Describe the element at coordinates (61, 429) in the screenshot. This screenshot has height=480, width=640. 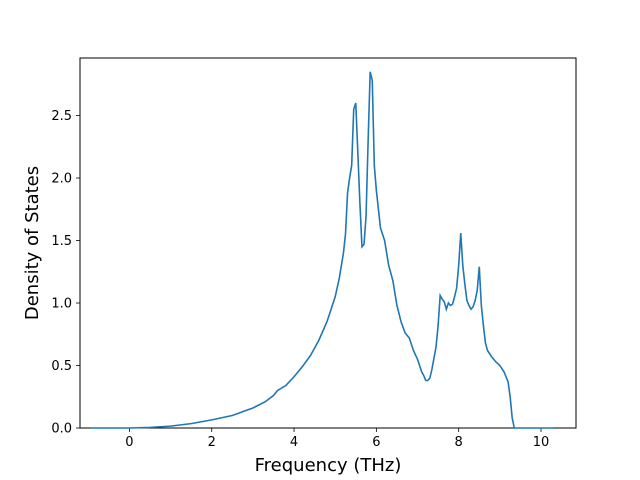
I see `y-tick-label: 0.0` at that location.